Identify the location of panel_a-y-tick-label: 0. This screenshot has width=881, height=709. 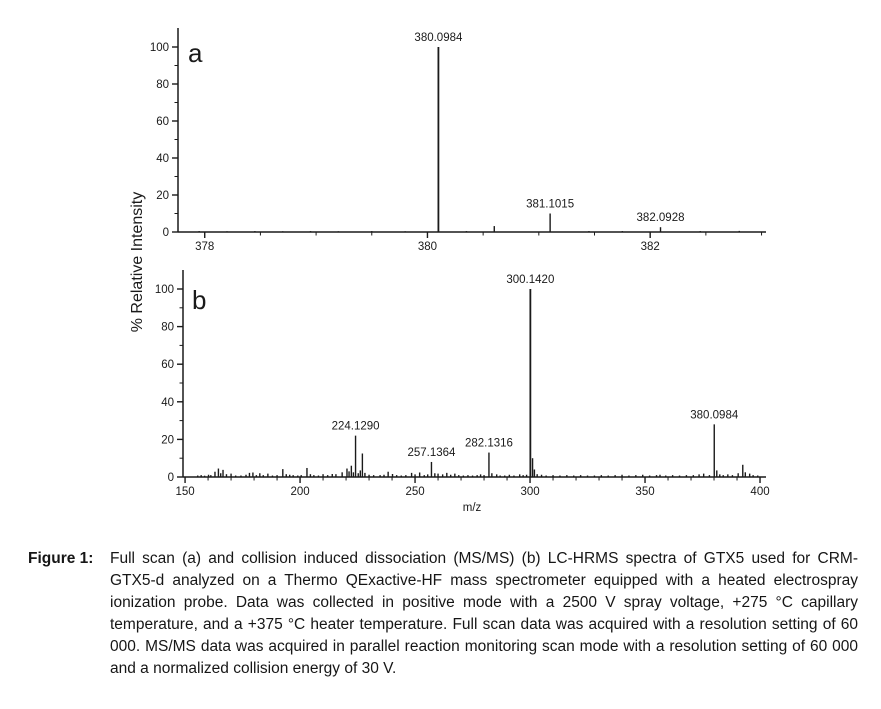
(166, 233).